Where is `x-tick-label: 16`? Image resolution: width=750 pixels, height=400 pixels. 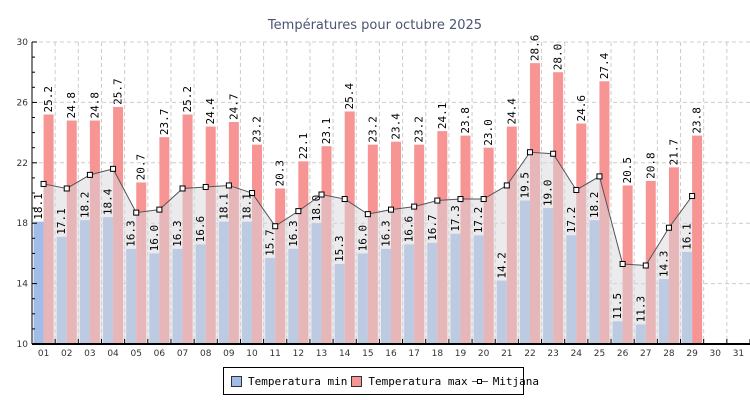
x-tick-label: 16 is located at coordinates (391, 354).